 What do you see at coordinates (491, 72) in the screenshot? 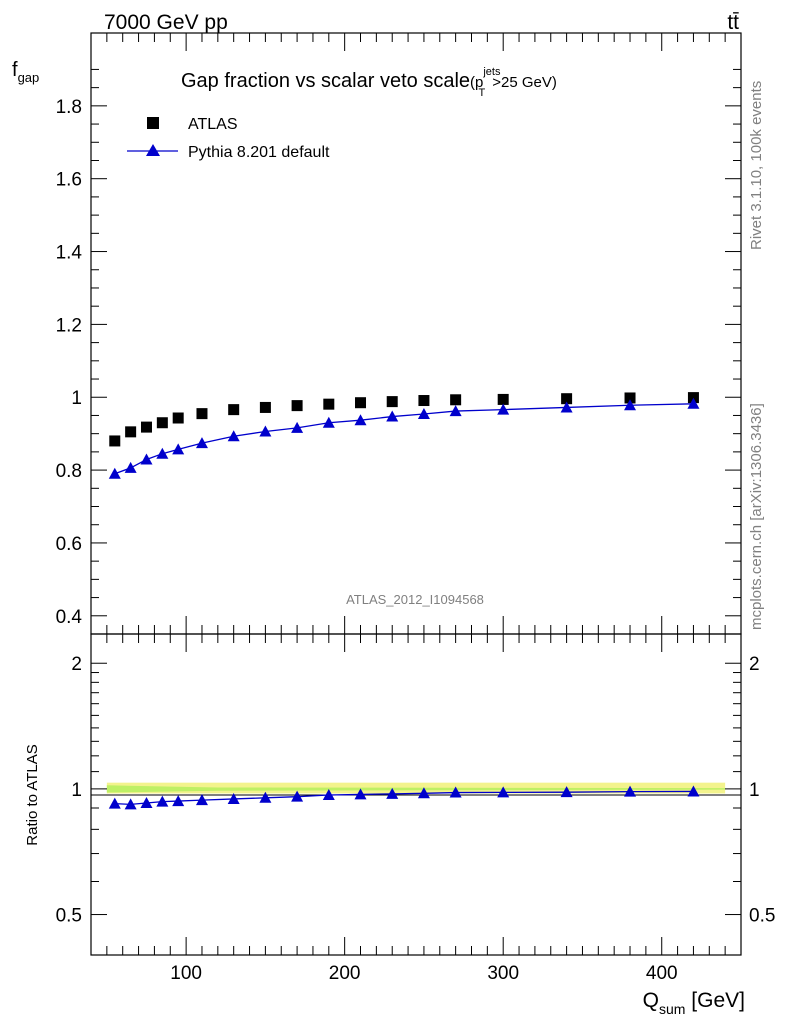
I see `title-sup: jets` at bounding box center [491, 72].